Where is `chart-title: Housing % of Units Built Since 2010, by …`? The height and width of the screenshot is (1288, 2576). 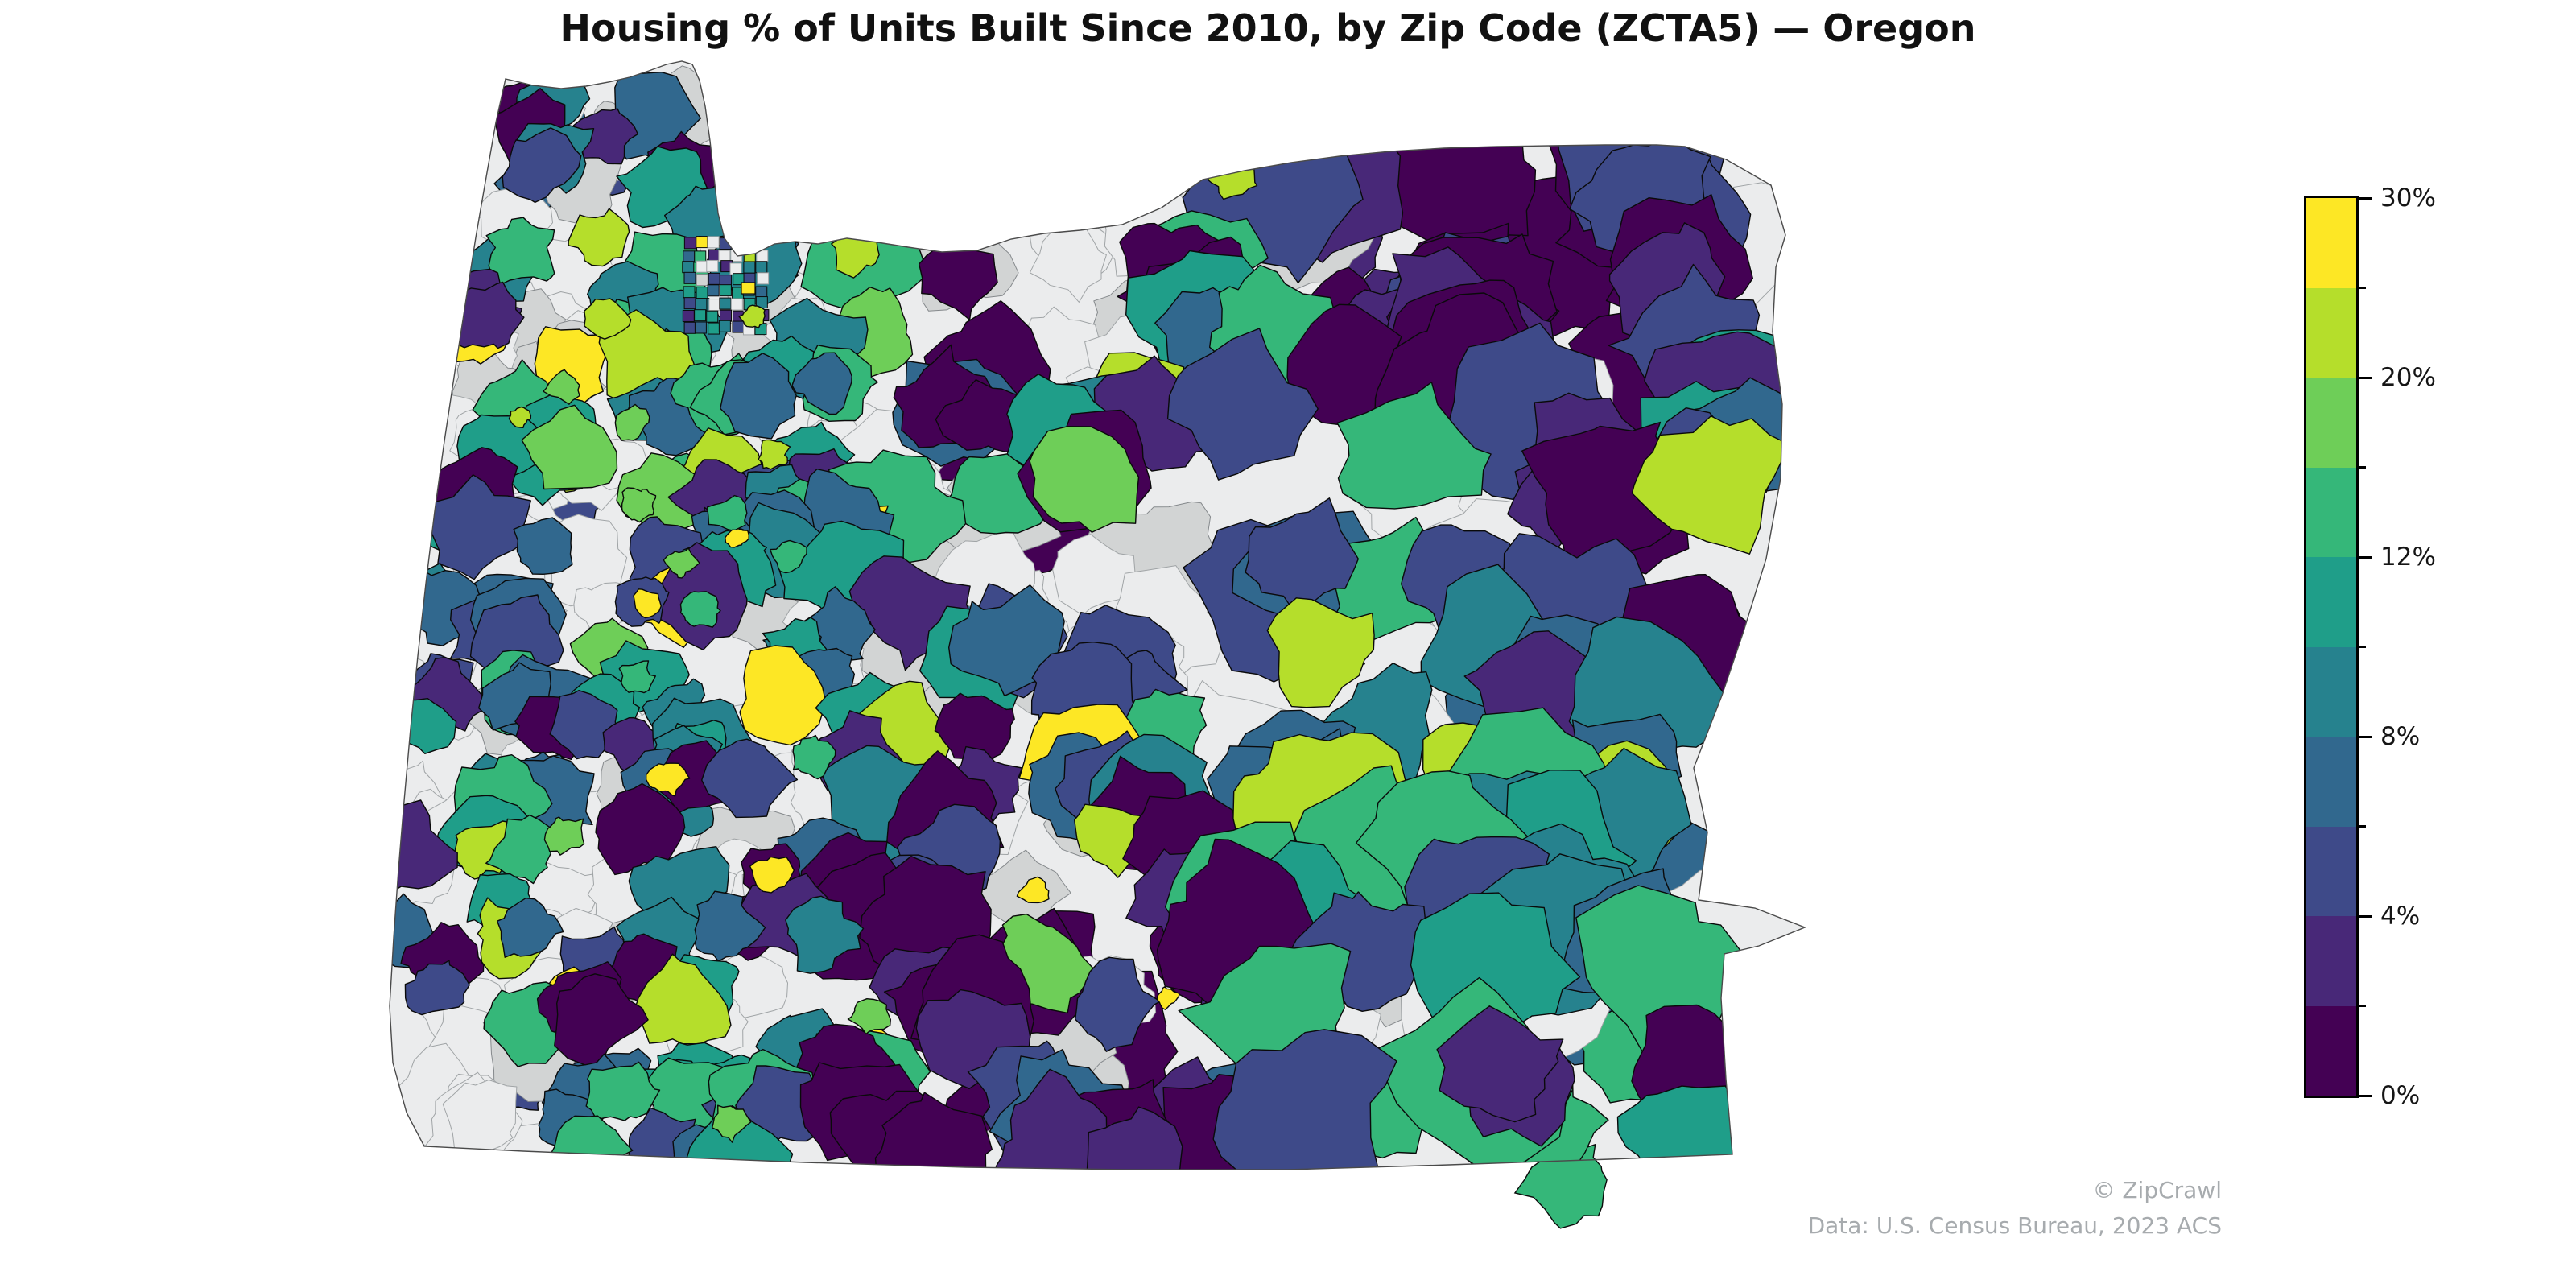
chart-title: Housing % of Units Built Since 2010, by … is located at coordinates (1267, 28).